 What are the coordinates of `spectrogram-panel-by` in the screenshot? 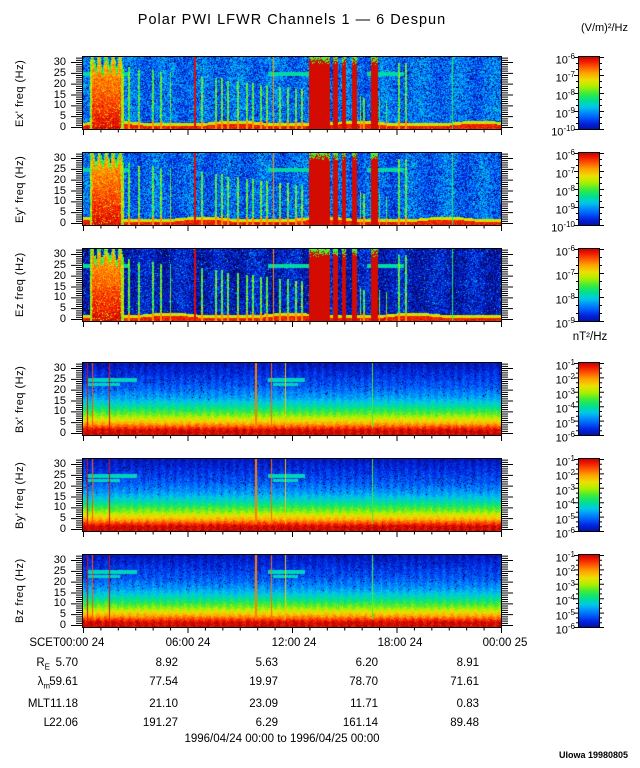 It's located at (292, 495).